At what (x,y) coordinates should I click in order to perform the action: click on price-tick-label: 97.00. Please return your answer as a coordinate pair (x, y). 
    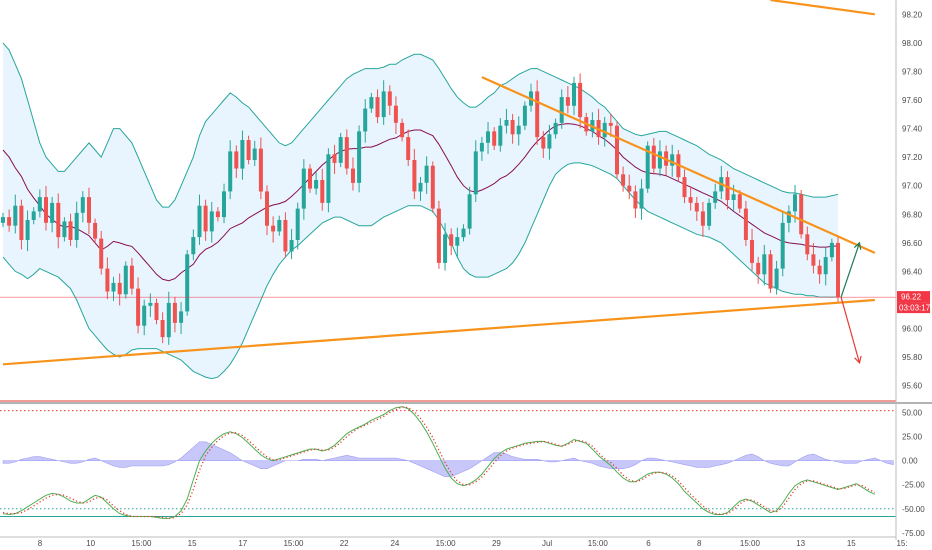
    Looking at the image, I should click on (912, 186).